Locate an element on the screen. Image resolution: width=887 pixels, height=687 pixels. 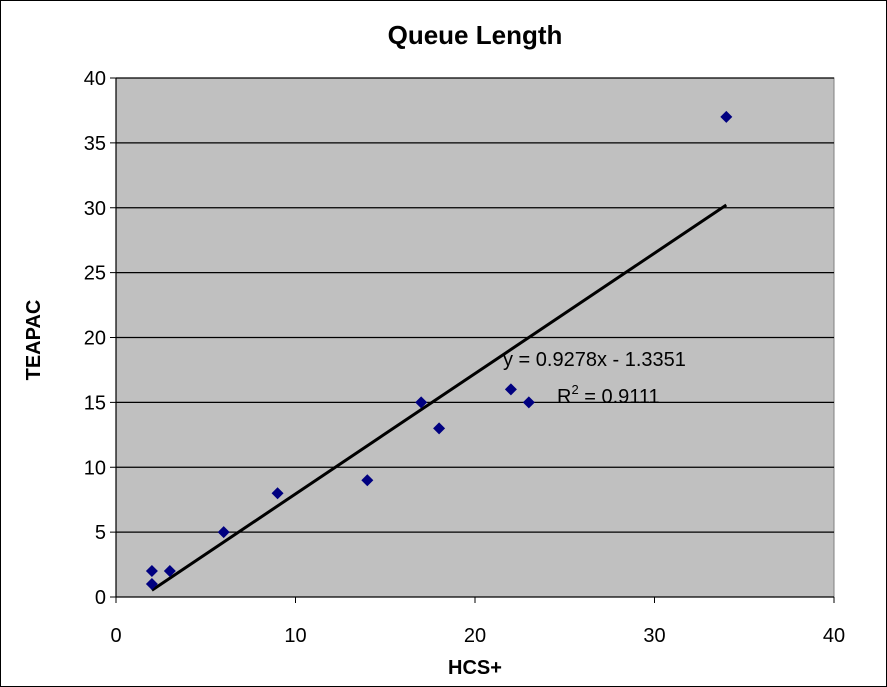
x-tick-label: 20 is located at coordinates (475, 636).